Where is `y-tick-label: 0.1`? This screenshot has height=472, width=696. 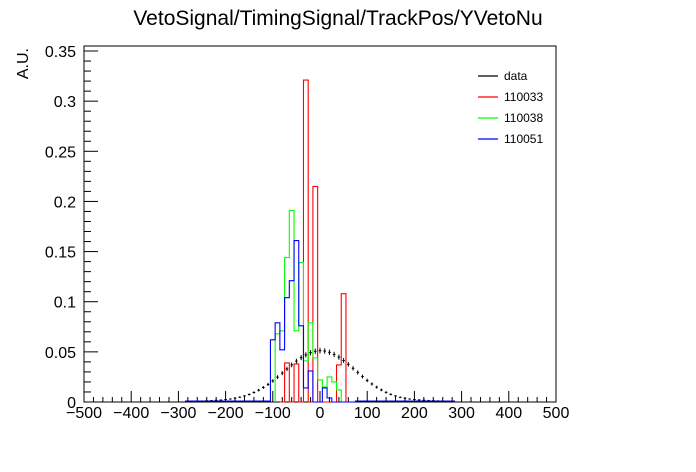 y-tick-label: 0.1 is located at coordinates (65, 303).